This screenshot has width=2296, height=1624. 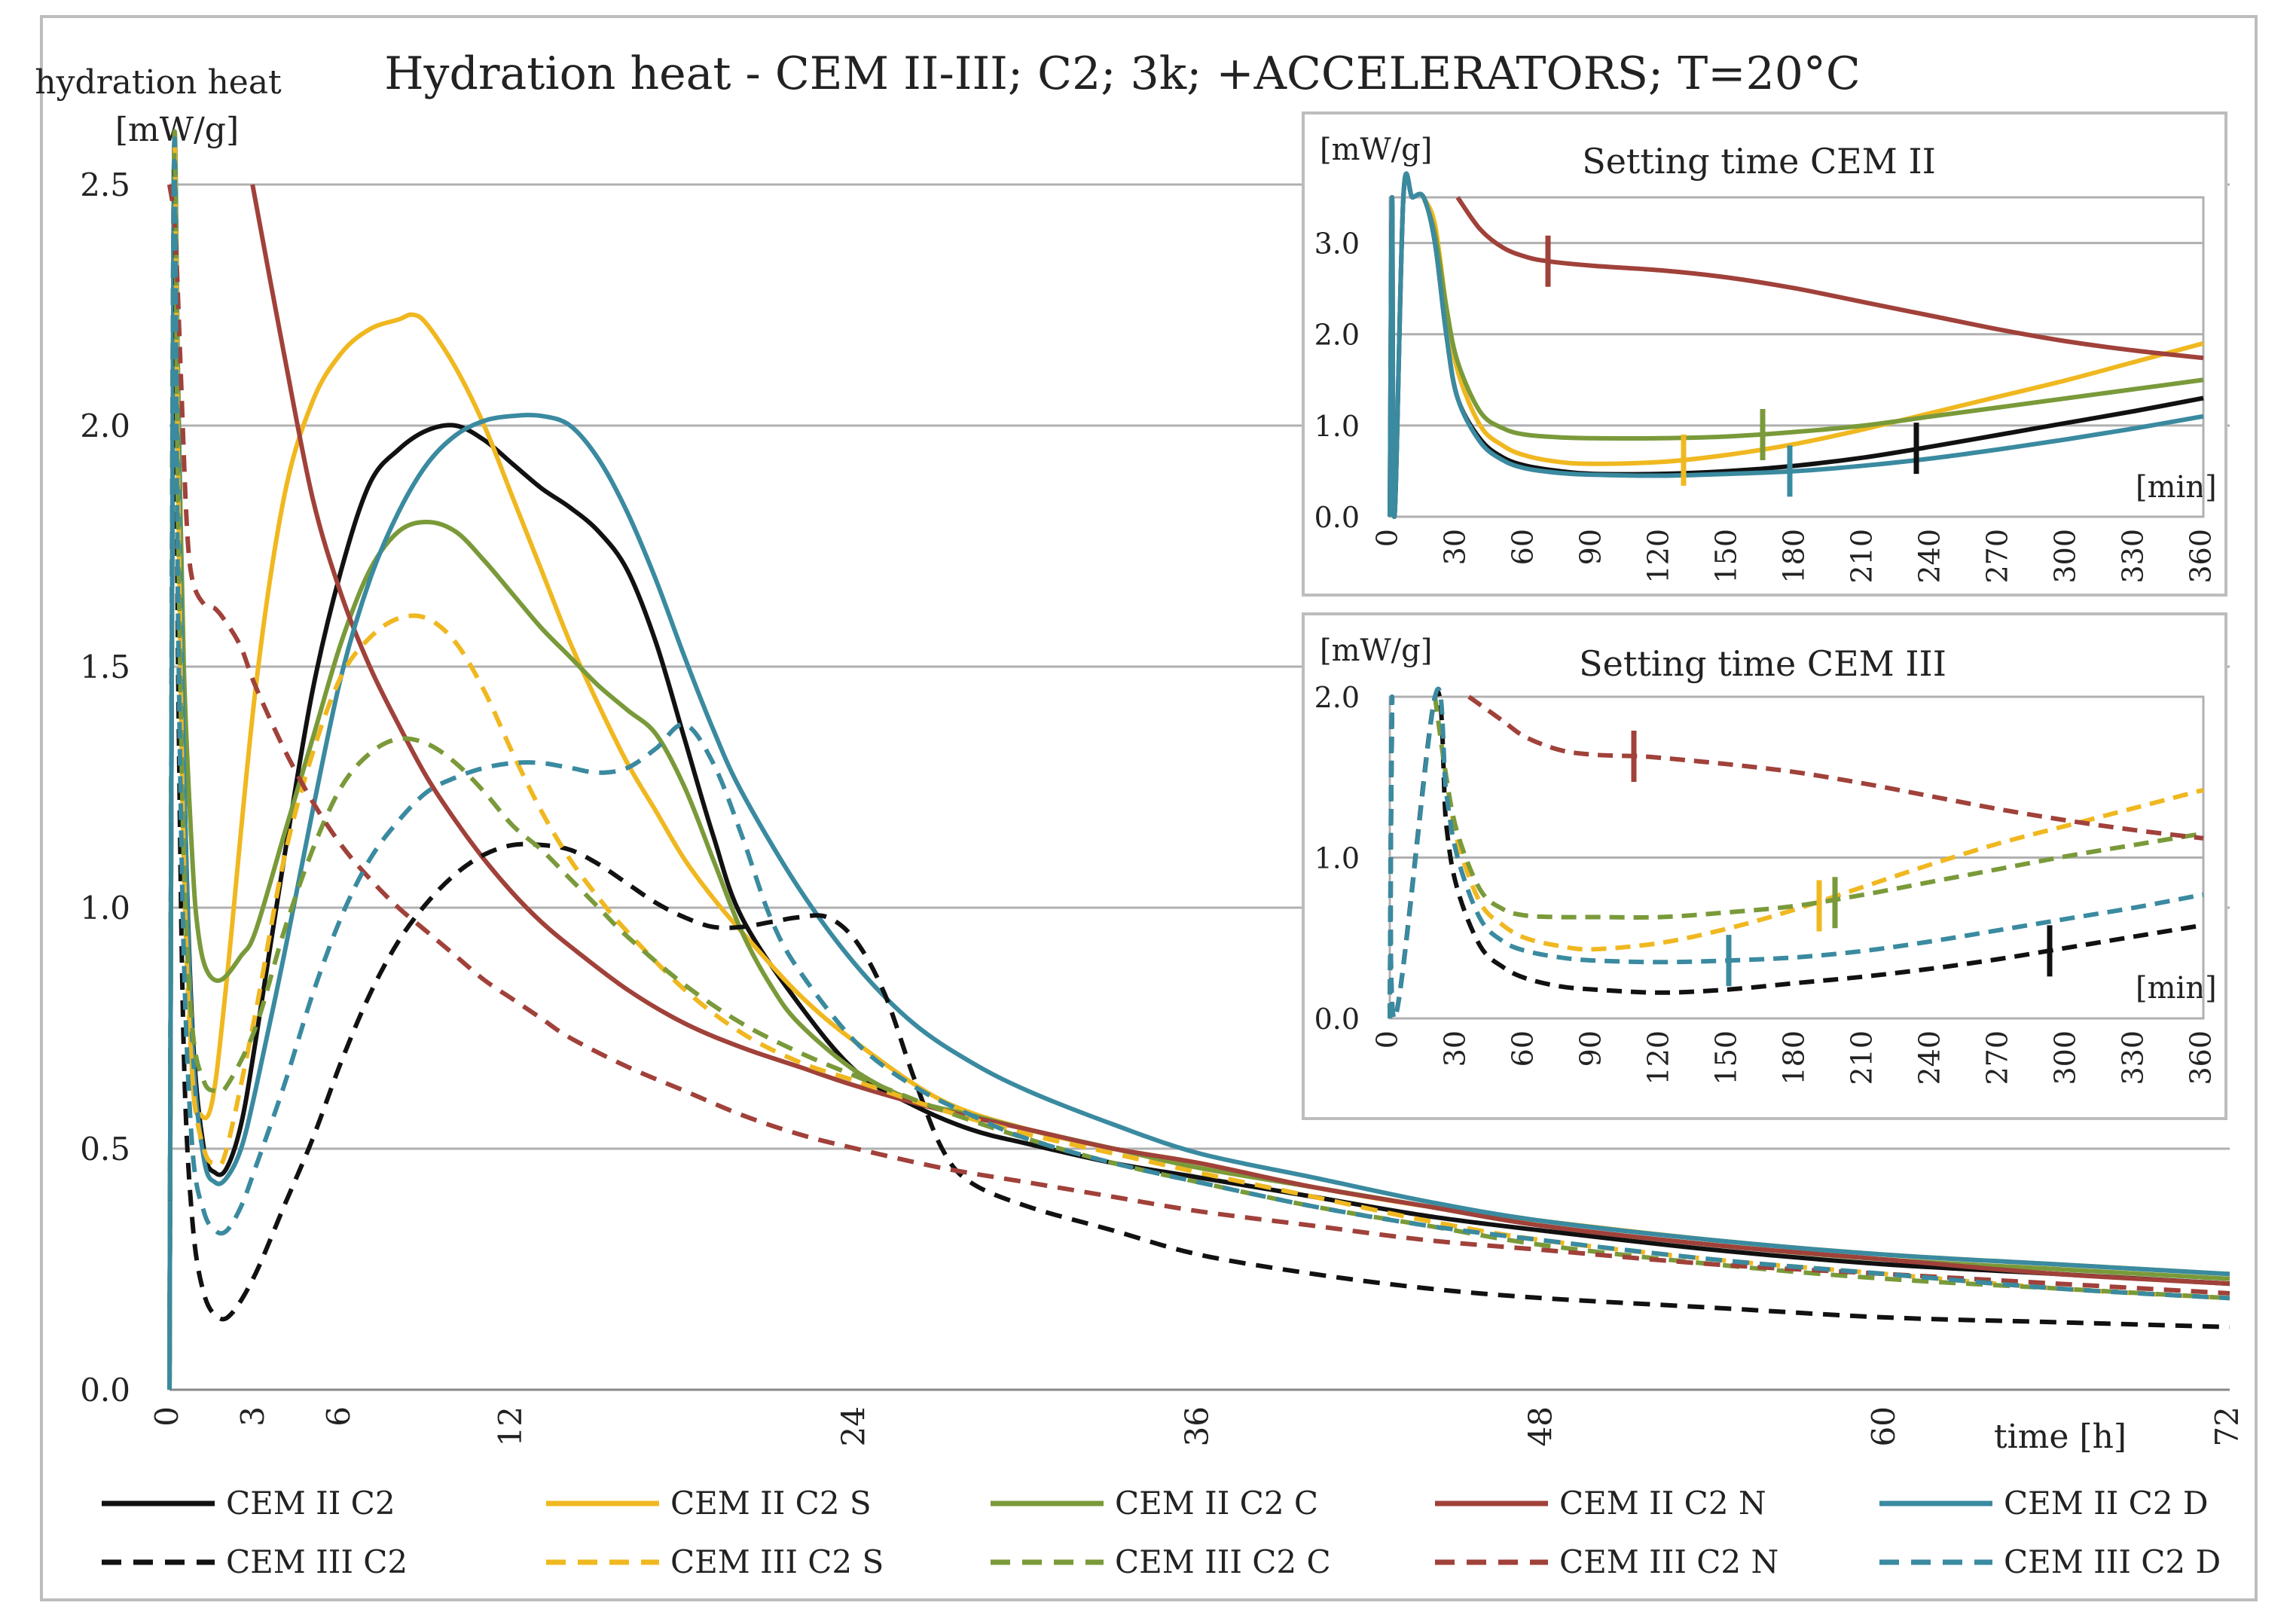 I want to click on inset-cem-iii-y-tick-0-0: 0.0, so click(x=1337, y=1020).